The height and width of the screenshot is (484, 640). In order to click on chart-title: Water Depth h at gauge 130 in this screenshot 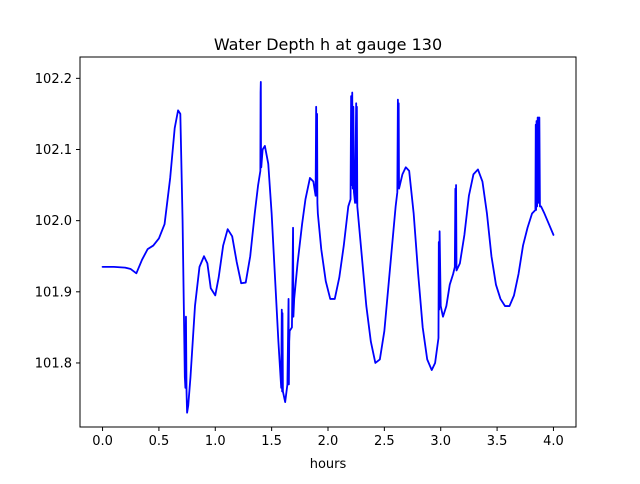, I will do `click(328, 44)`.